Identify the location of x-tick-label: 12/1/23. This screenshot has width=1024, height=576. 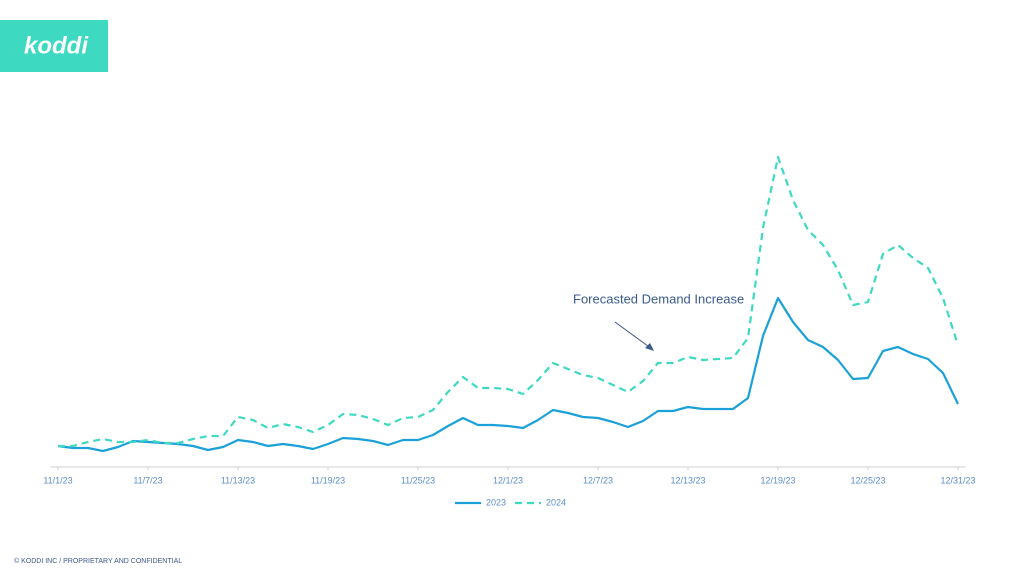
(508, 480).